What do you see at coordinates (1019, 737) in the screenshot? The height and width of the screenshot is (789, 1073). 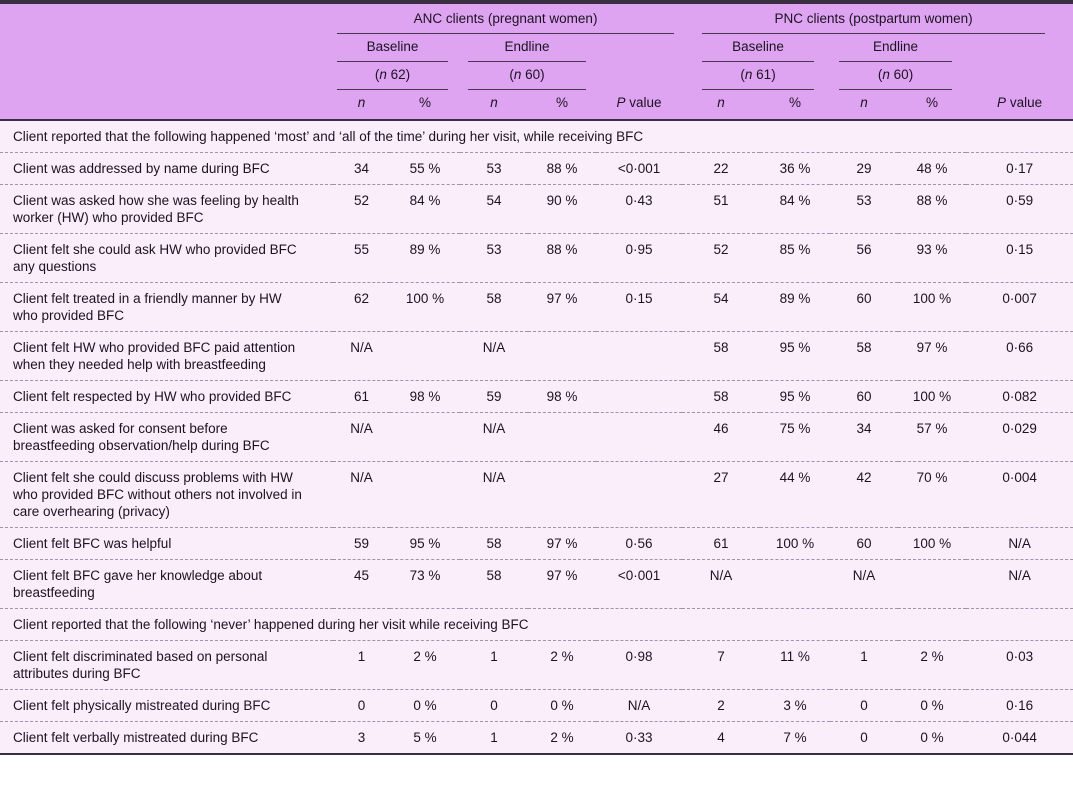 I see `pnc-p-value: 0·044` at bounding box center [1019, 737].